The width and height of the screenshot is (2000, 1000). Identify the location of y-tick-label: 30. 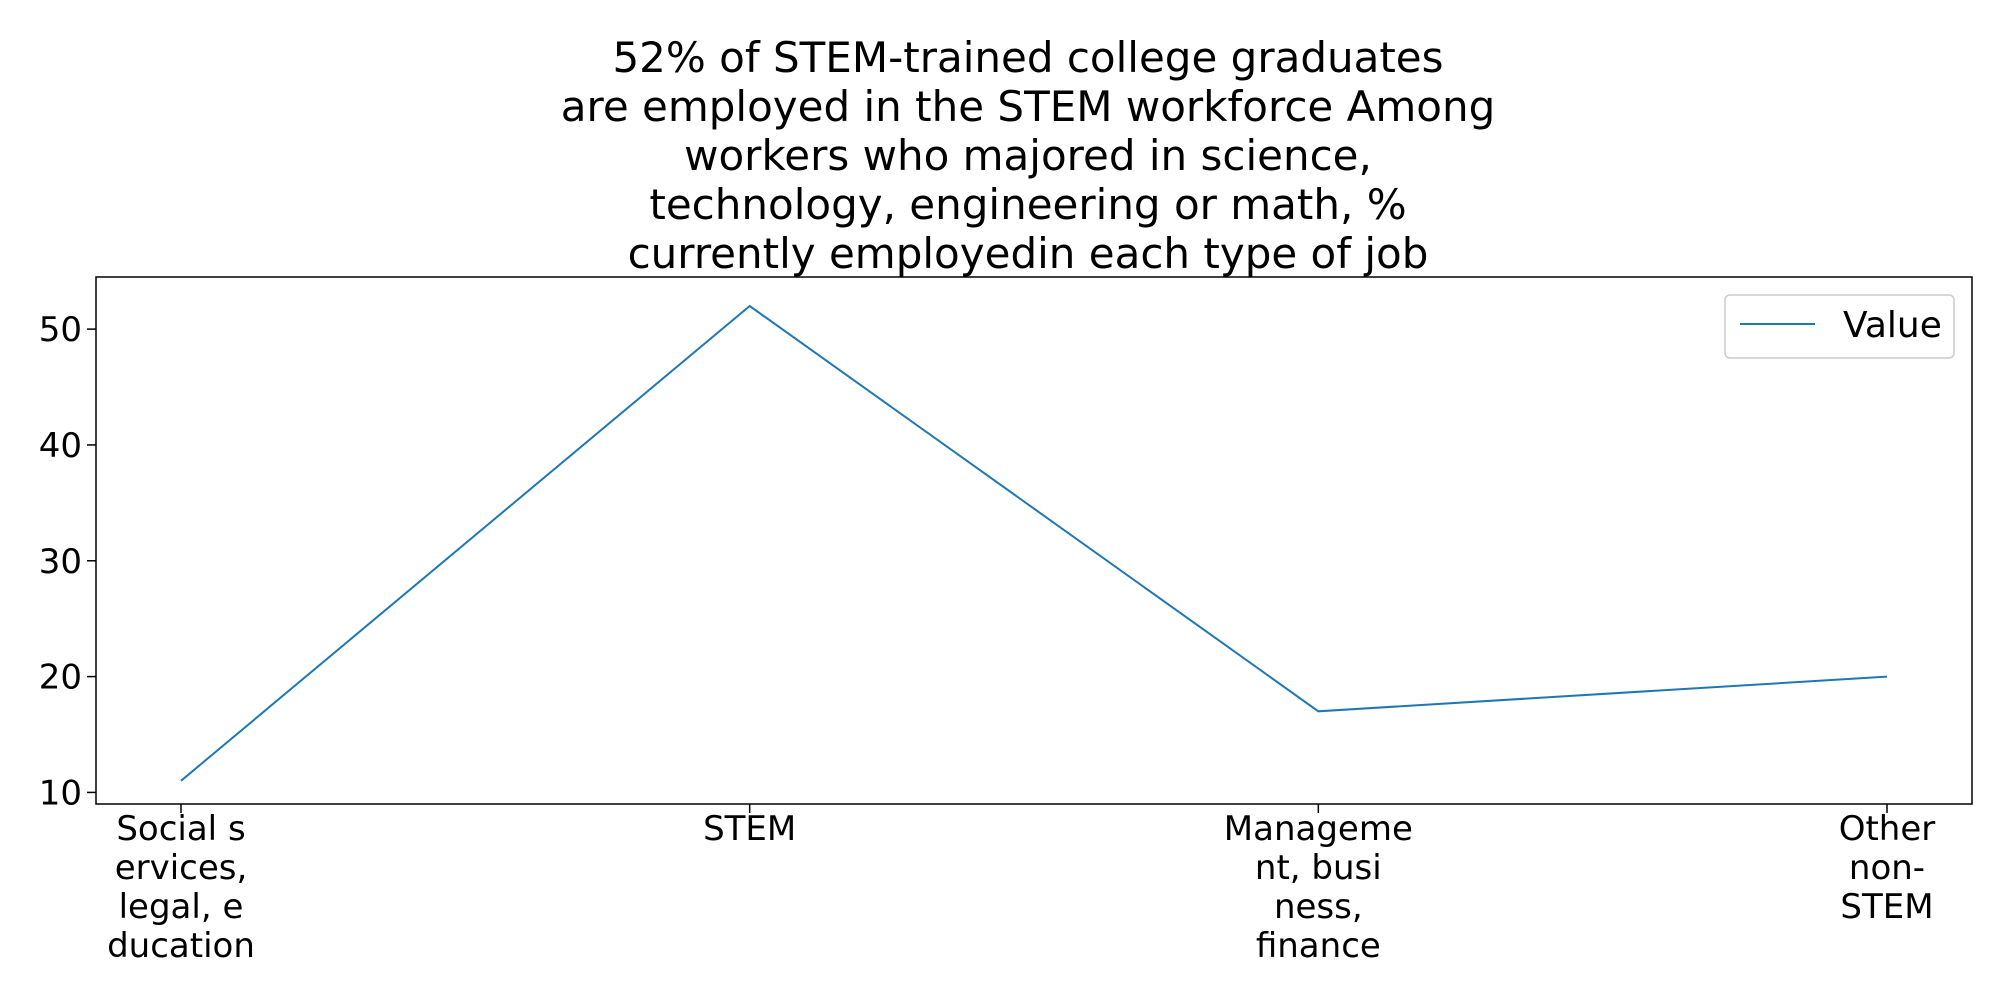
(60, 562).